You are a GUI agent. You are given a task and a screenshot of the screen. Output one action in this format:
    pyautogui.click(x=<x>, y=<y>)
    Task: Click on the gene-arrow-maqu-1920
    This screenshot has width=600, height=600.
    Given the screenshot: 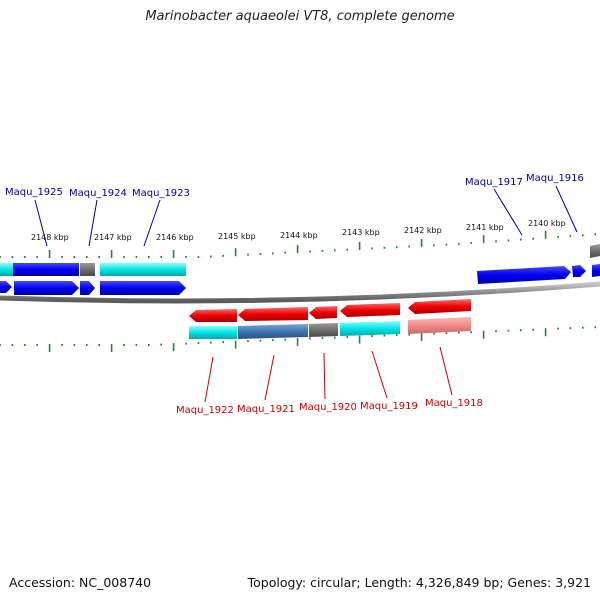 What is the action you would take?
    pyautogui.click(x=323, y=312)
    